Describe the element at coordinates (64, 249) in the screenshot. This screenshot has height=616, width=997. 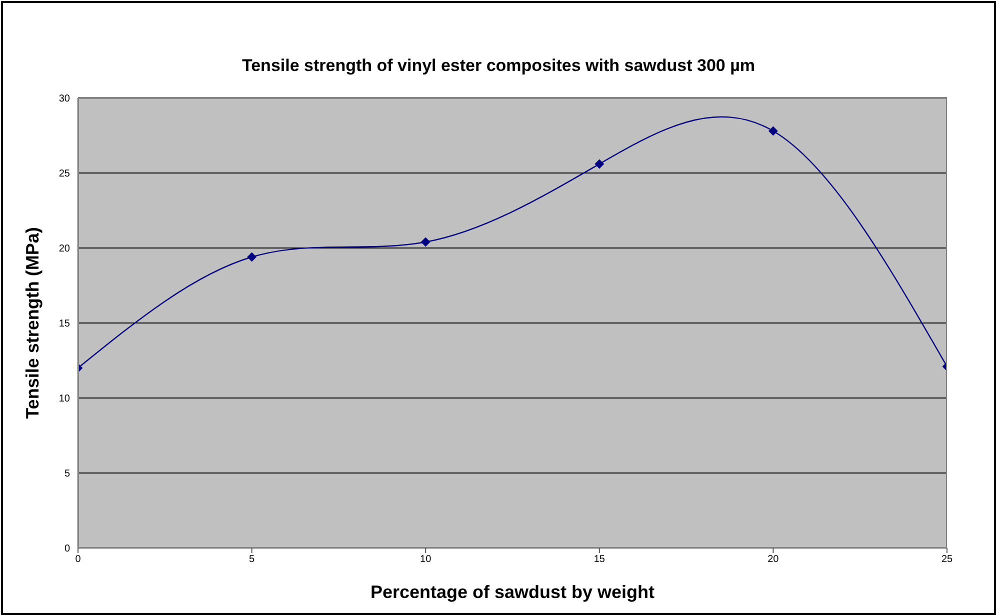
I see `y-tick-label: 20` at that location.